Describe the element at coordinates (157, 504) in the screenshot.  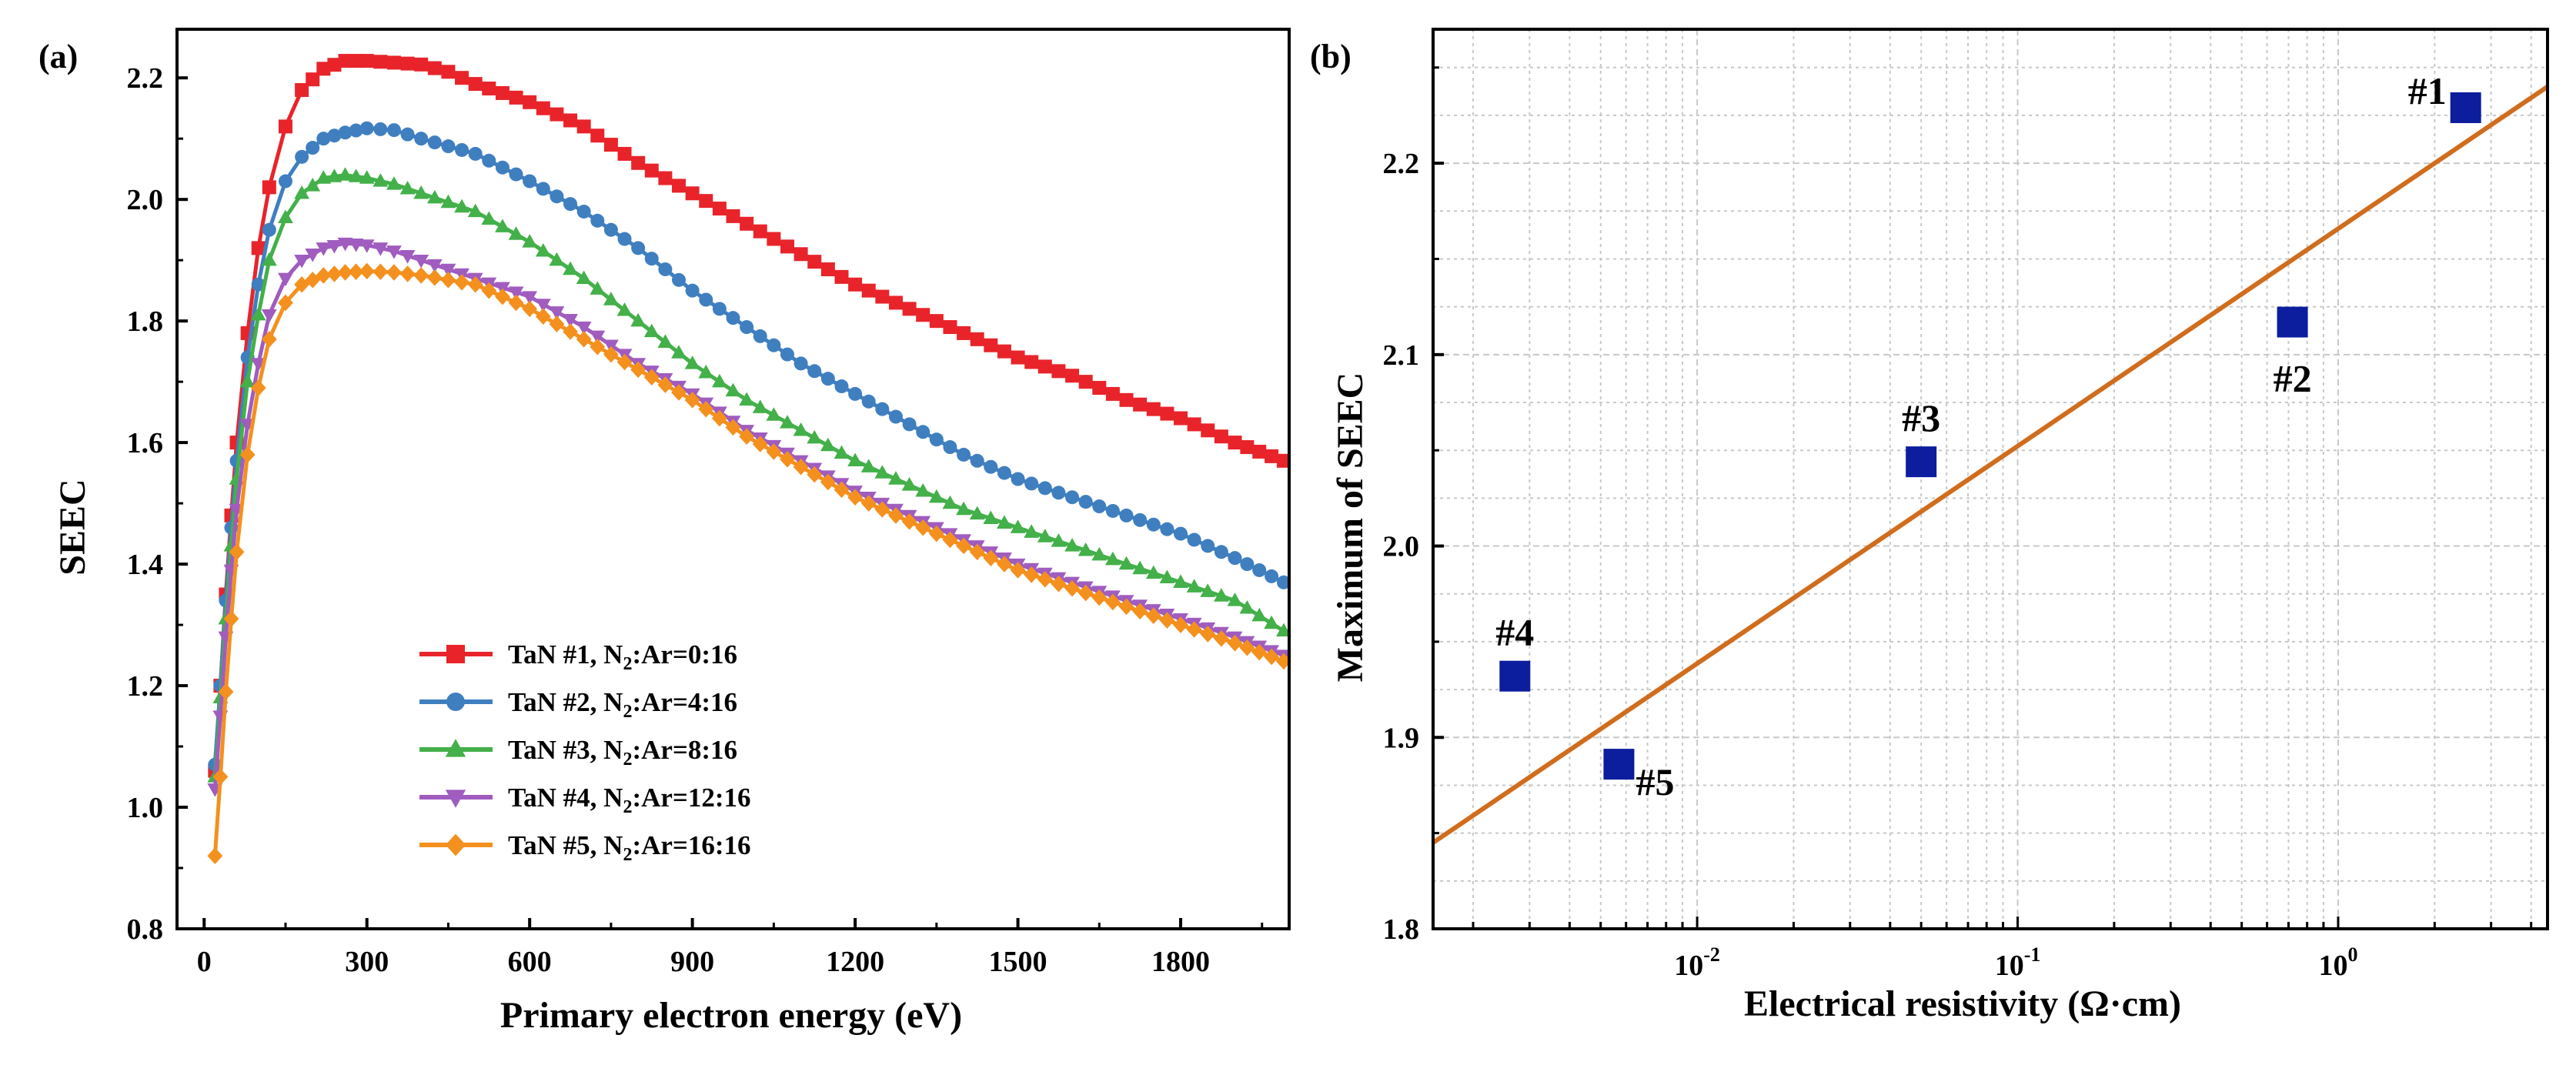
I see `panel-a-y-ticks: 0.8 1.0 1.2 1.4 1.6 1.8 2.0 2.2` at that location.